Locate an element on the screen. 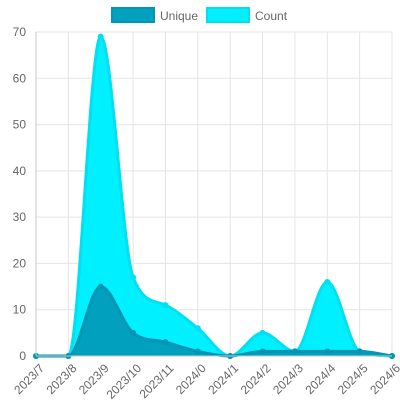 The width and height of the screenshot is (400, 400). y-tick-label: 20 is located at coordinates (20, 263).